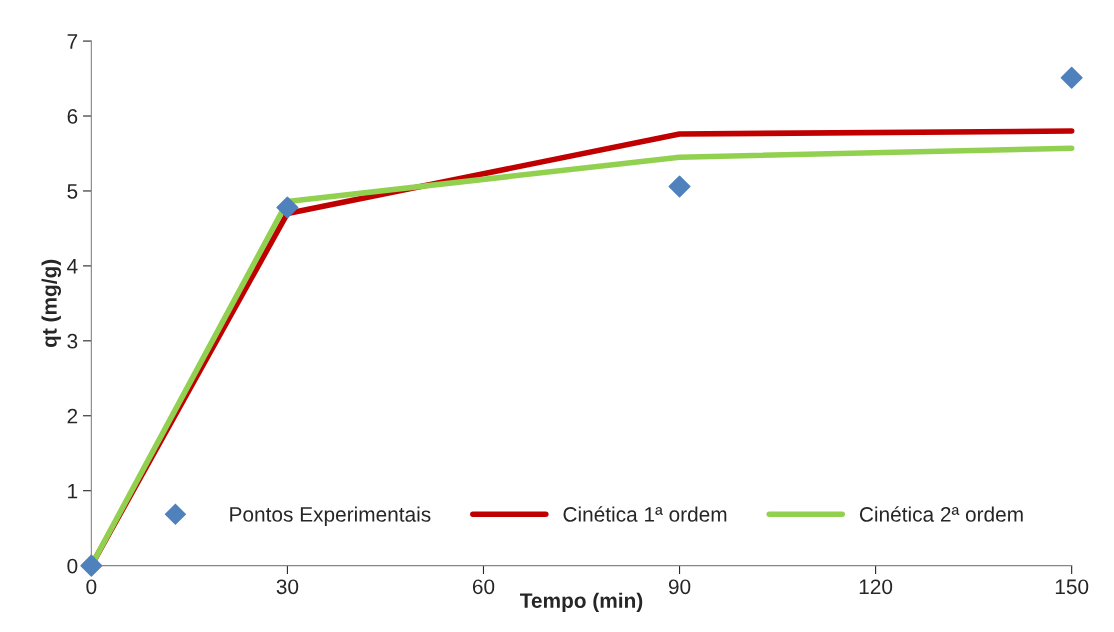  Describe the element at coordinates (72, 116) in the screenshot. I see `y-tick-label: 6` at that location.